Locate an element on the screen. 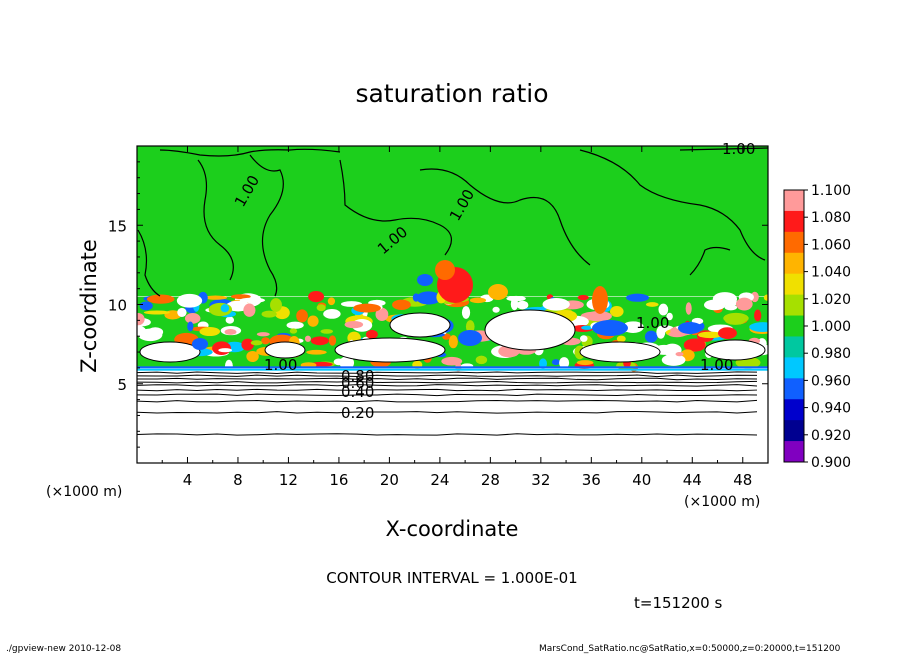 Image resolution: width=904 pixels, height=654 pixels. colorbar-label: 1.060 is located at coordinates (831, 245).